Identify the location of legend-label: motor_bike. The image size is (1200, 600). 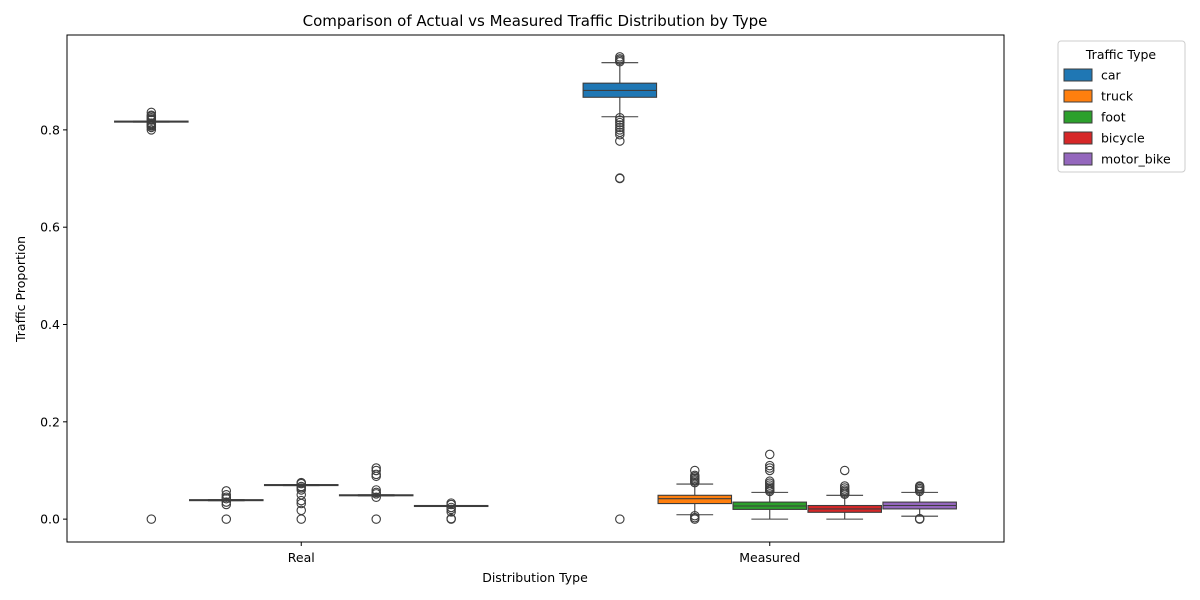
(1136, 159).